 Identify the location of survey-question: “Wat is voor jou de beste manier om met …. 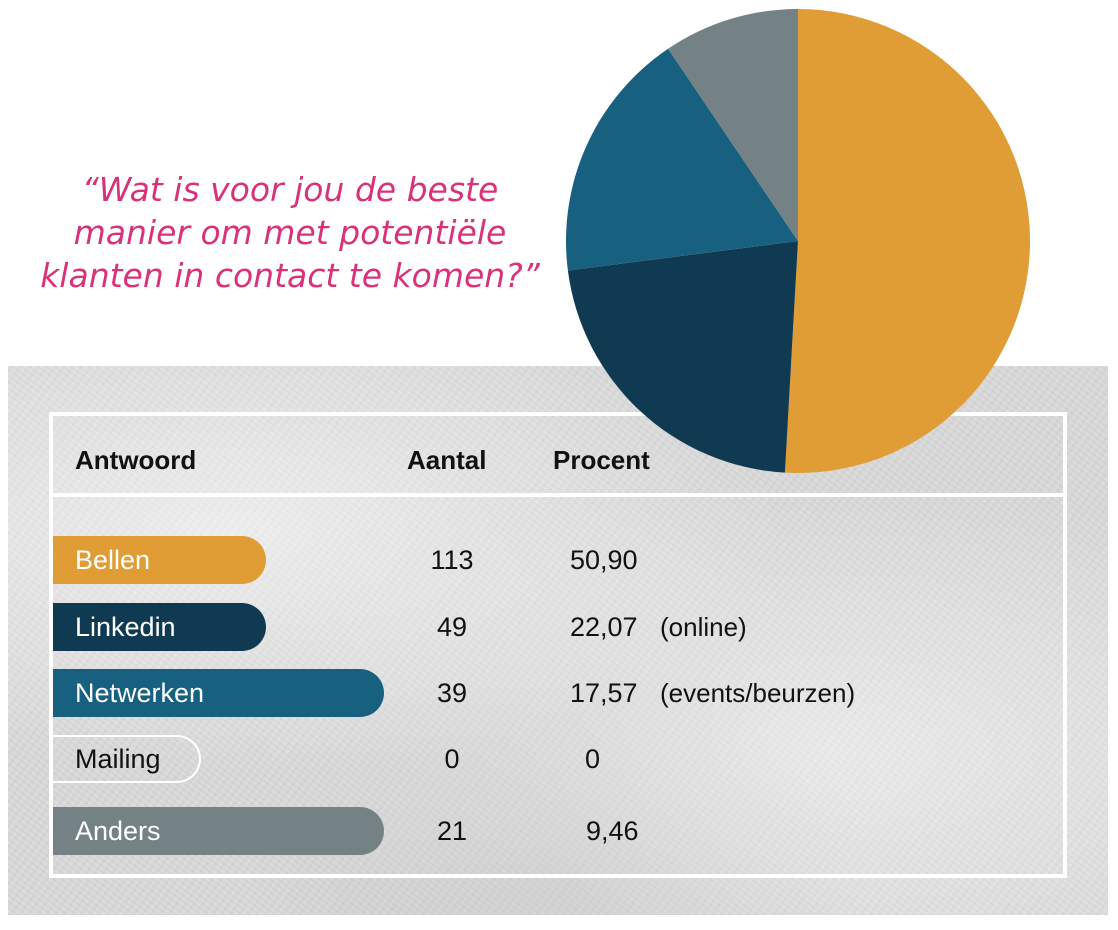
(290, 232).